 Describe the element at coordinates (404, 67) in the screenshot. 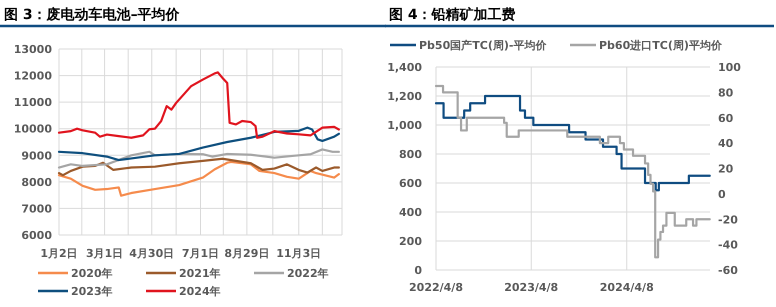

I see `y-tick-label: 1,400` at that location.